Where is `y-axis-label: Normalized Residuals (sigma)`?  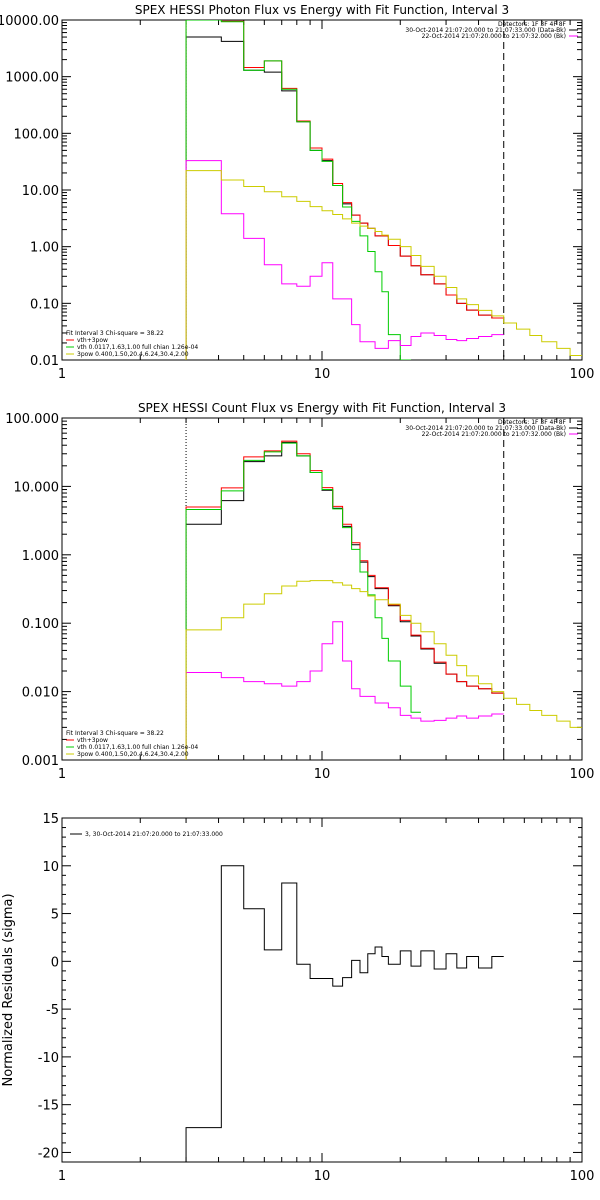
y-axis-label: Normalized Residuals (sigma) is located at coordinates (8, 989).